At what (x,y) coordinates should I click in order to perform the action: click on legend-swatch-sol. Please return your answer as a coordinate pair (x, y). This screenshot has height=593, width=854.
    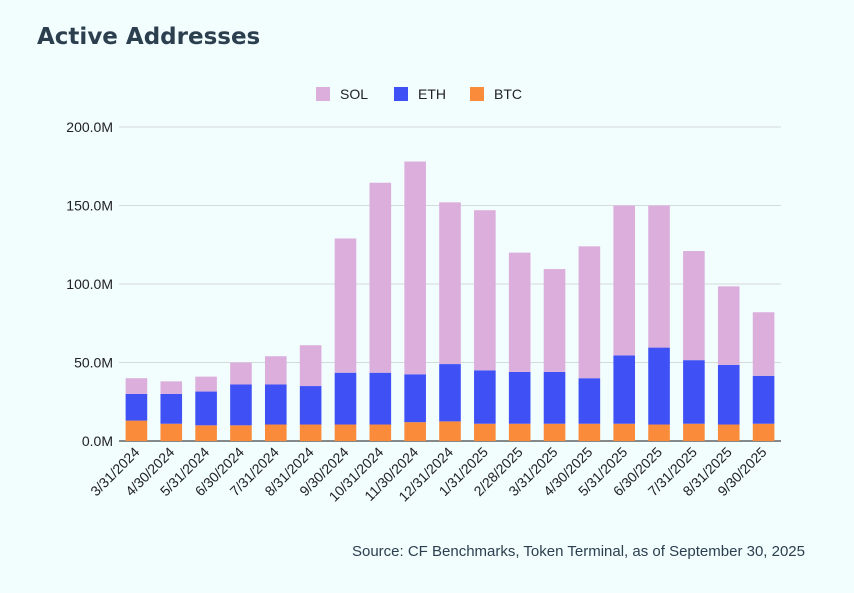
    Looking at the image, I should click on (323, 94).